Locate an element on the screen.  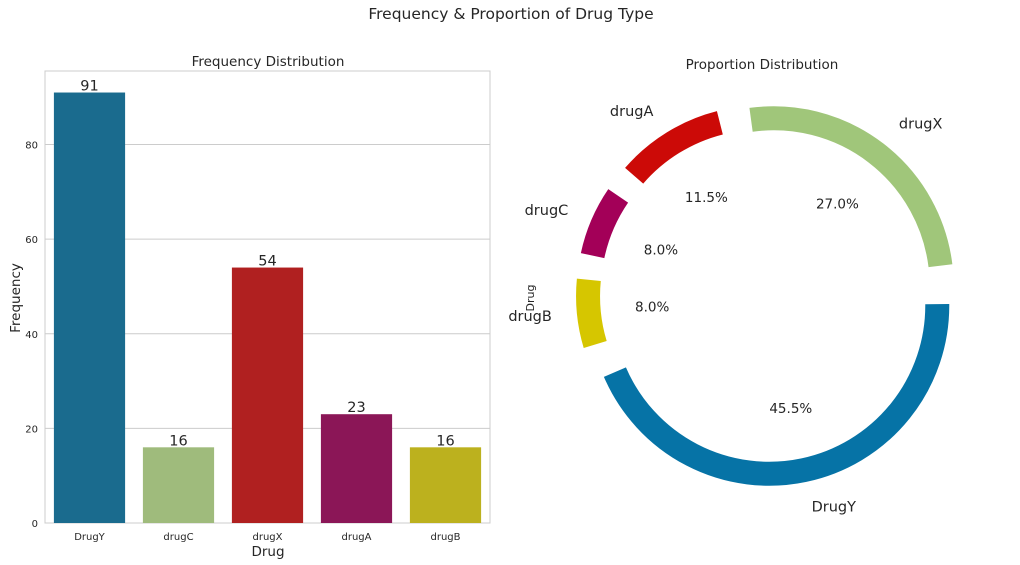
bar-y-axis: 0 20 40 60 80 is located at coordinates (31, 335).